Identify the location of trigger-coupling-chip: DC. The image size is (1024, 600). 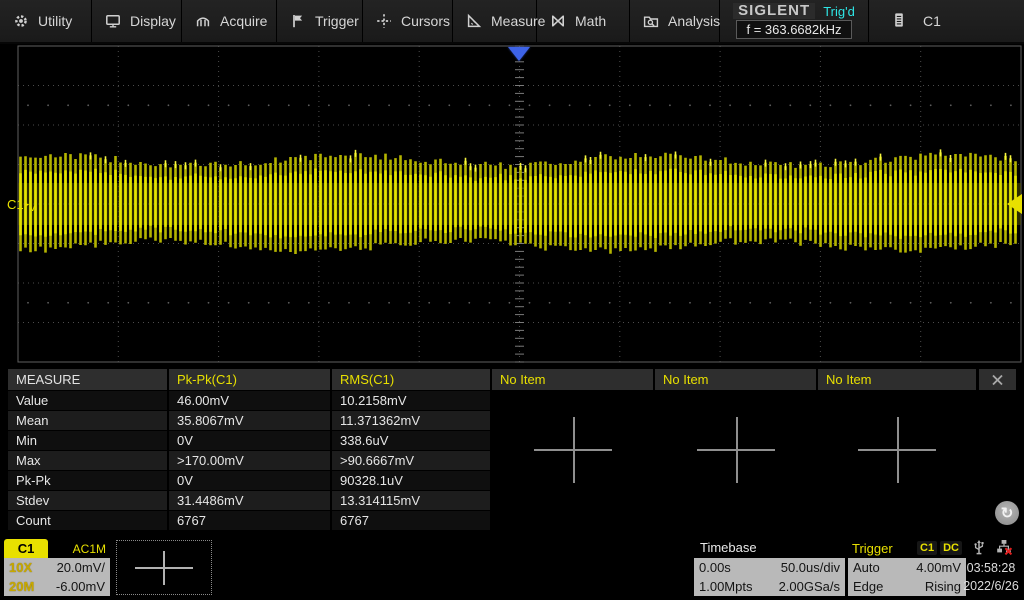
(951, 548).